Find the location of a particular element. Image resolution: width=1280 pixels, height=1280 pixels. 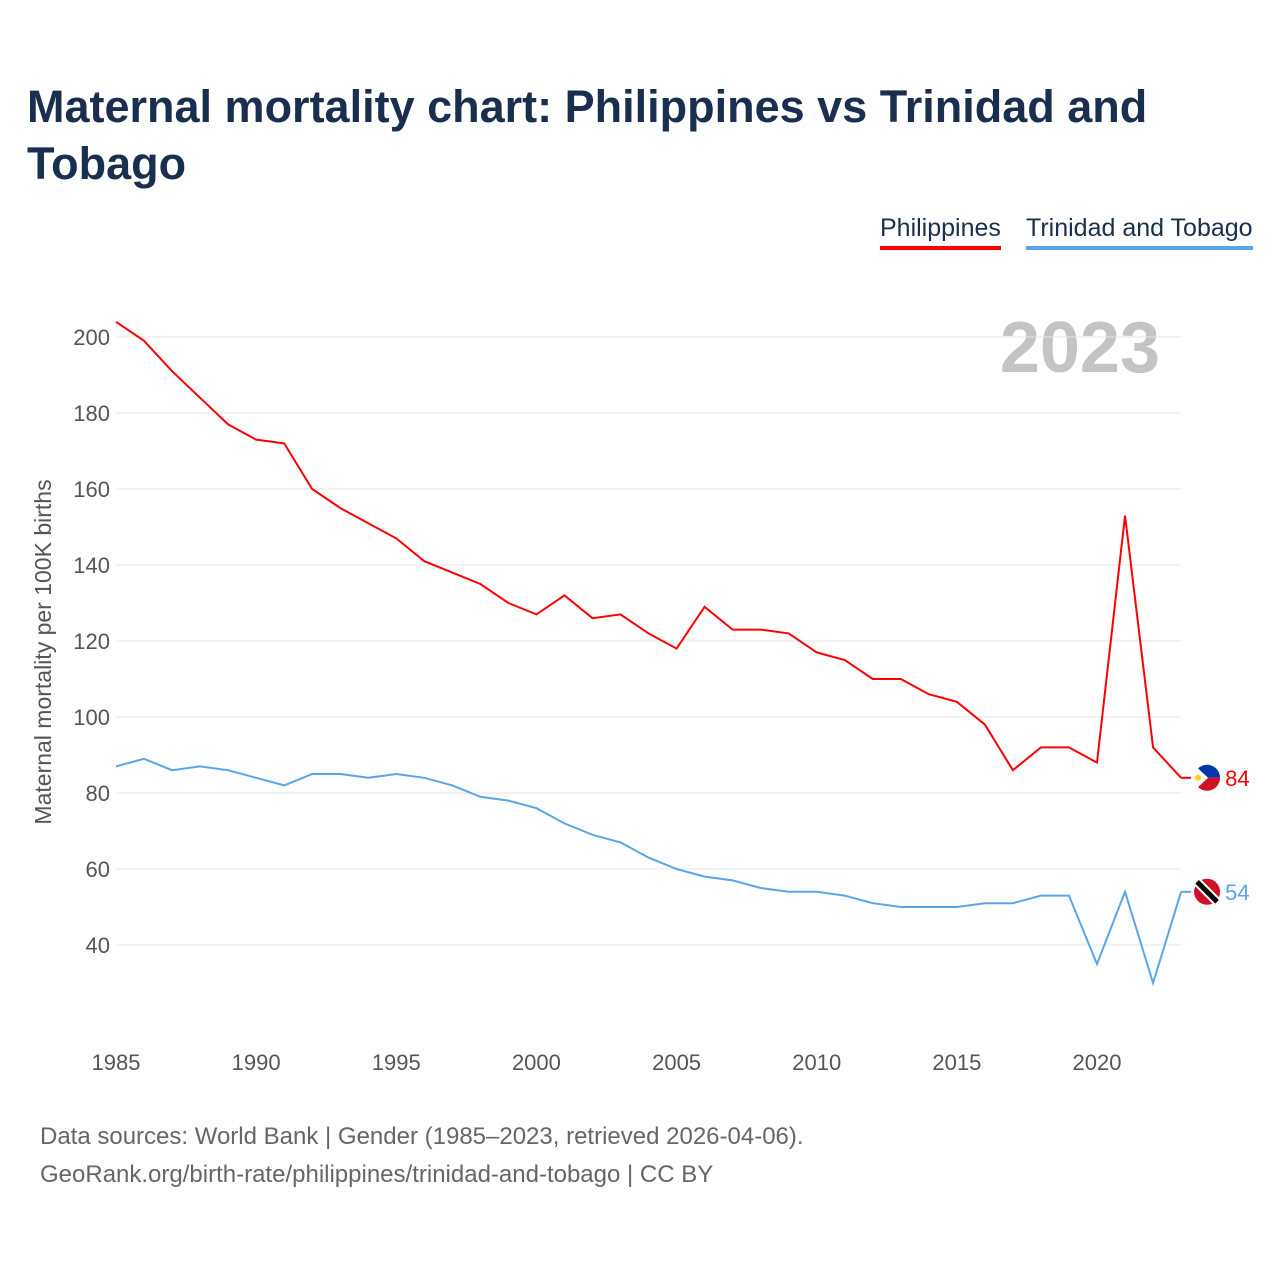

y-tick-label: 200 is located at coordinates (91, 337).